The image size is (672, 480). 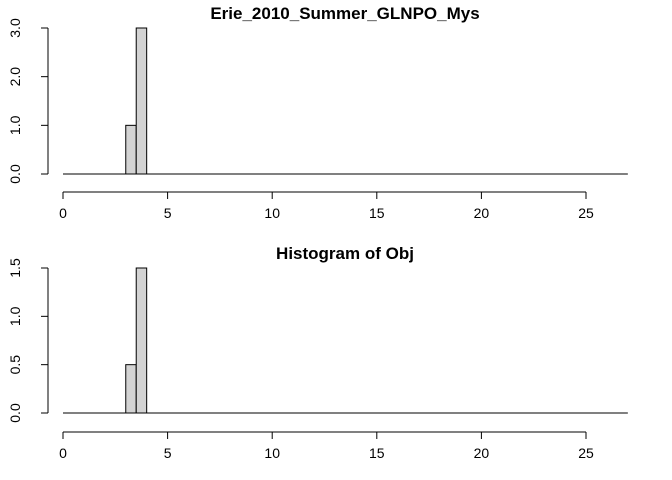 I want to click on y-tick-label: 2.0, so click(x=15, y=77).